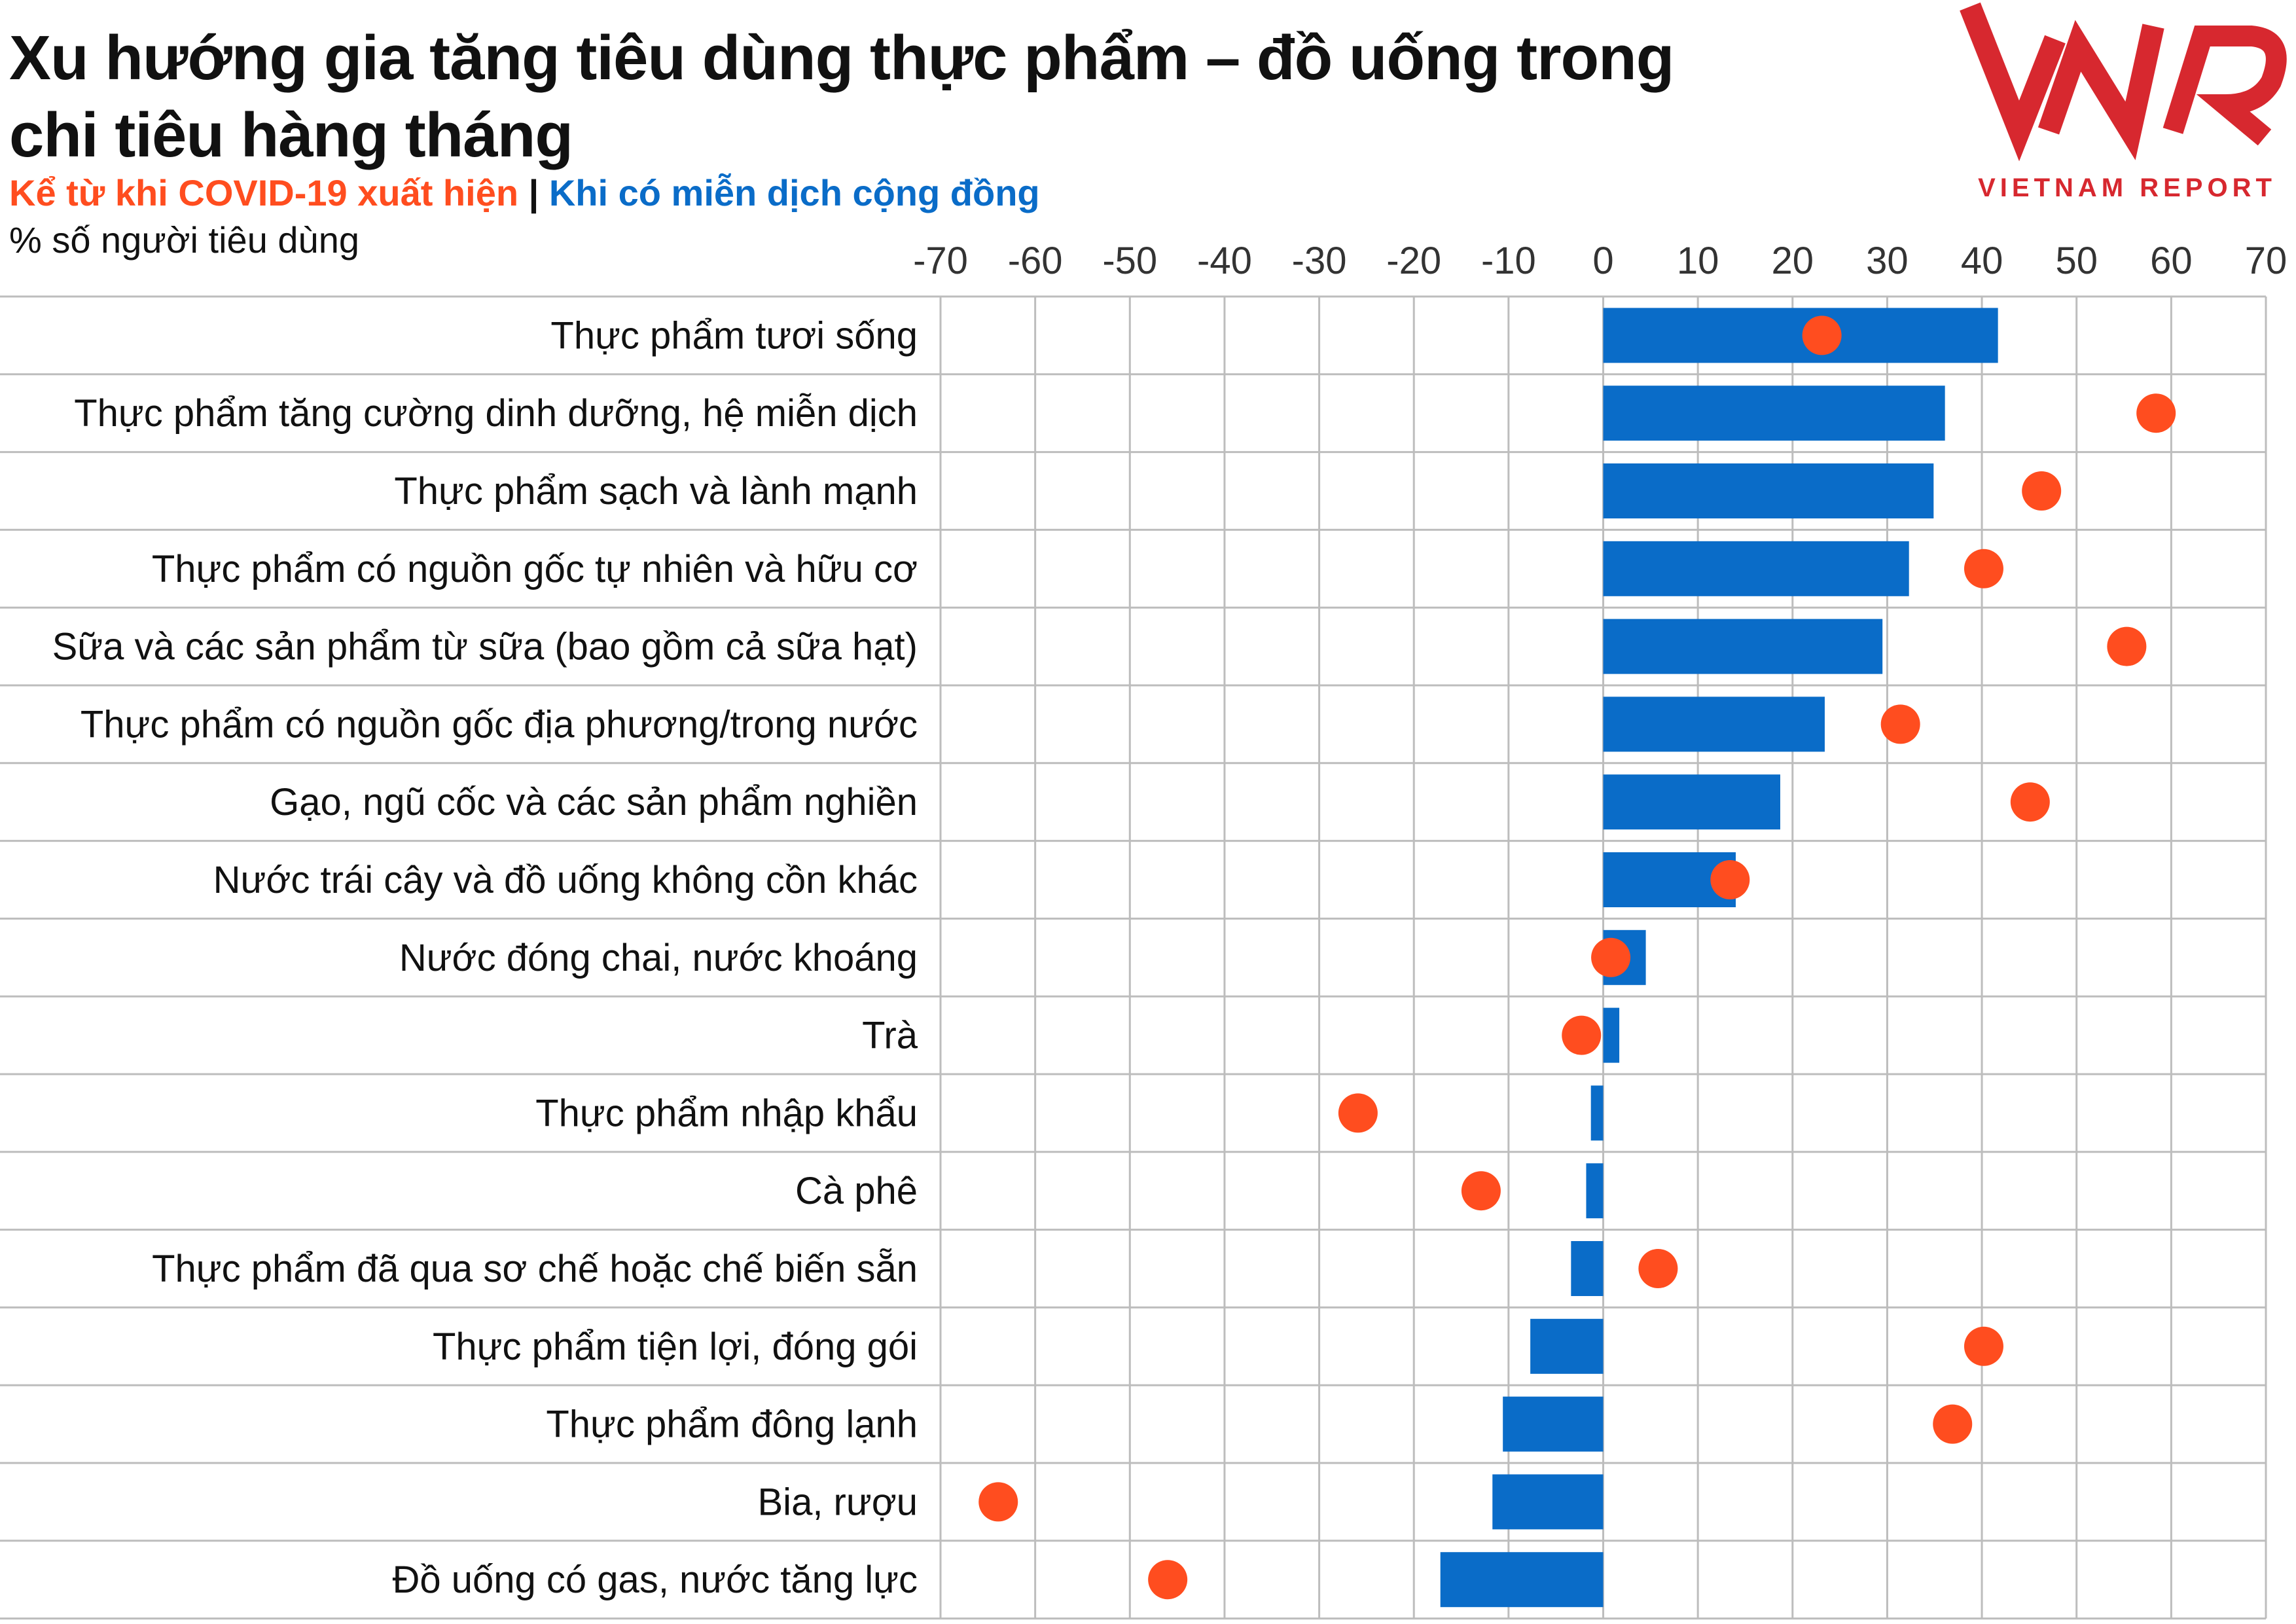 The width and height of the screenshot is (2296, 1624). I want to click on x-tick-label: 60, so click(2171, 261).